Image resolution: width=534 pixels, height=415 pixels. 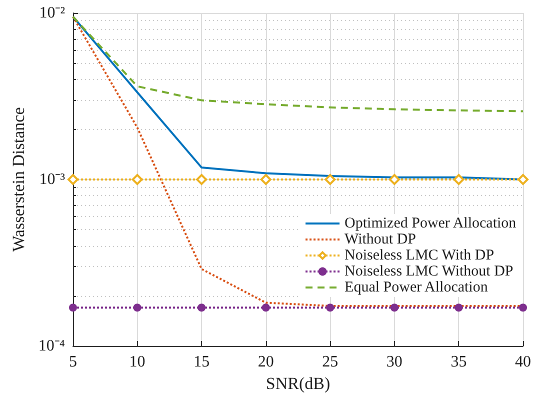 What do you see at coordinates (330, 362) in the screenshot?
I see `x-tick-label: 25` at bounding box center [330, 362].